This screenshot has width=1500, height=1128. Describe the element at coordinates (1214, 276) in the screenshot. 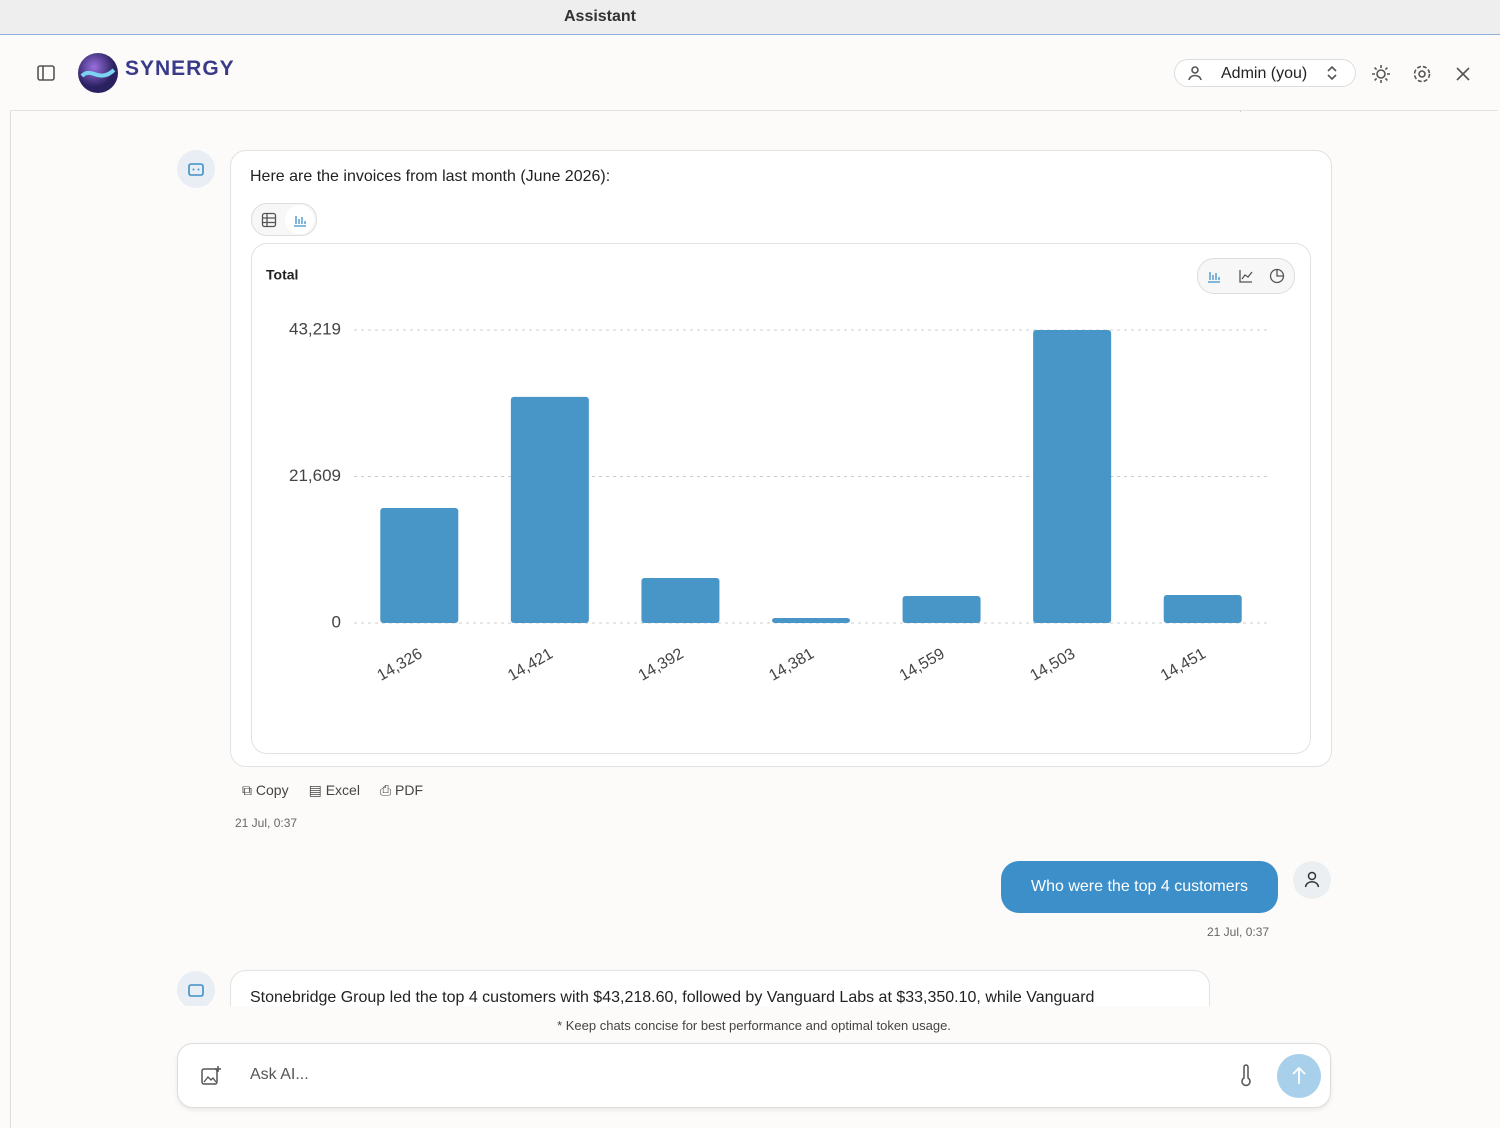

I see `bar-type` at that location.